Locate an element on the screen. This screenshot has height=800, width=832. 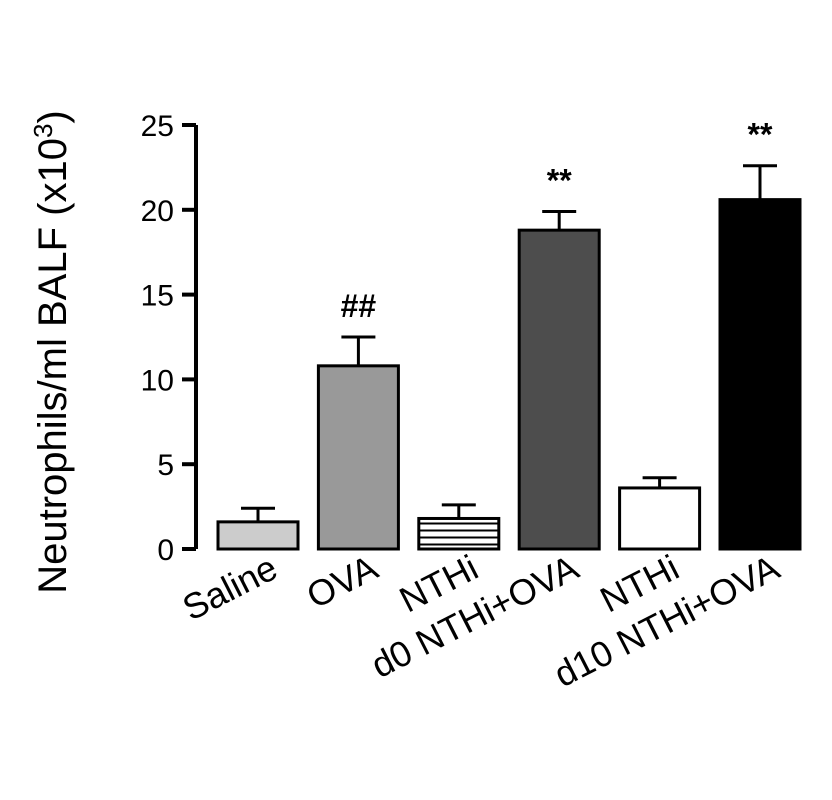
category-label: Saline is located at coordinates (230, 588).